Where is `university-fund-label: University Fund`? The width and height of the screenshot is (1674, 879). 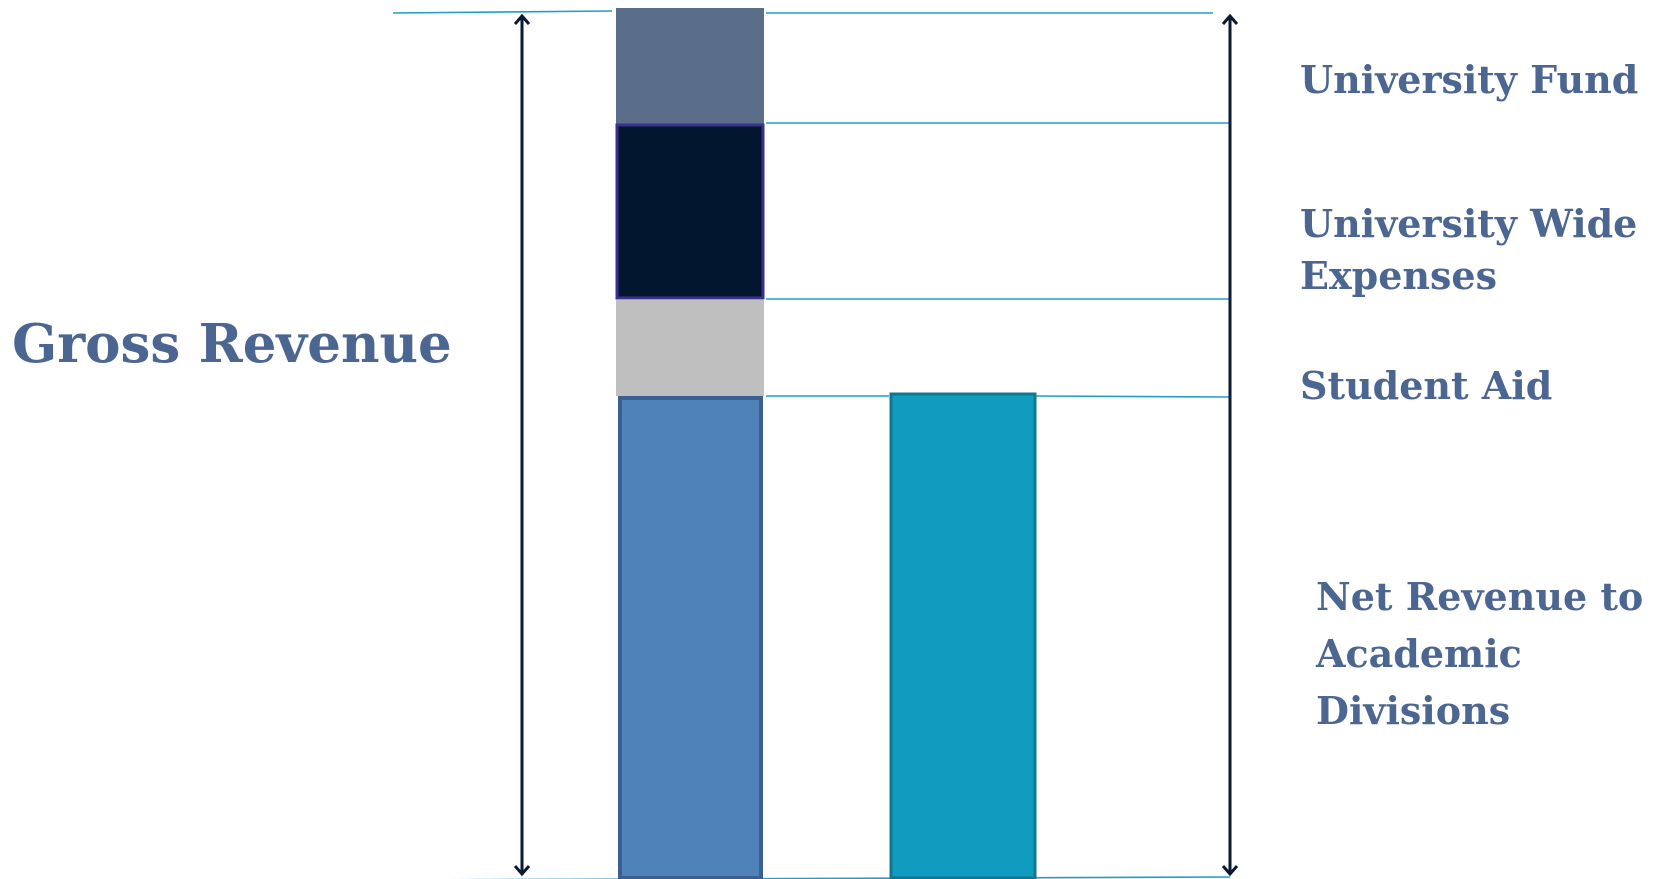 university-fund-label: University Fund is located at coordinates (1469, 79).